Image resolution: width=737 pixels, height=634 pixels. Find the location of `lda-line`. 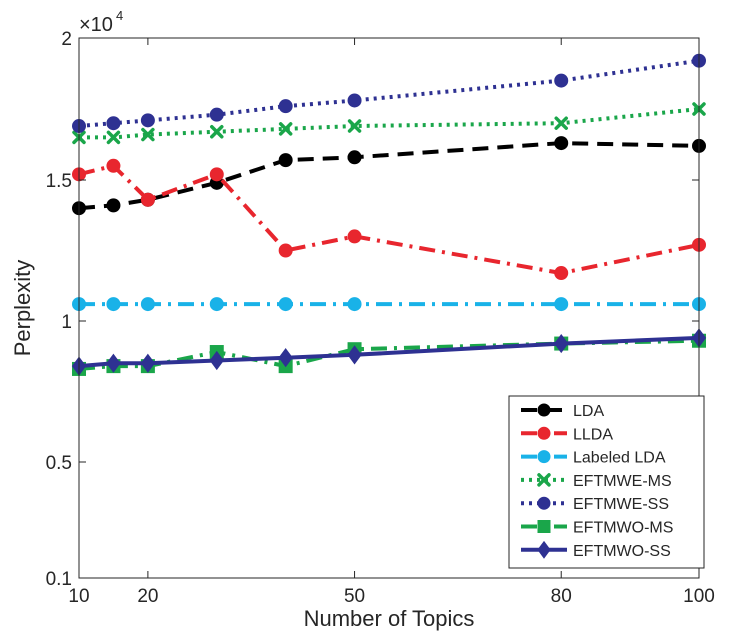

lda-line is located at coordinates (389, 176).